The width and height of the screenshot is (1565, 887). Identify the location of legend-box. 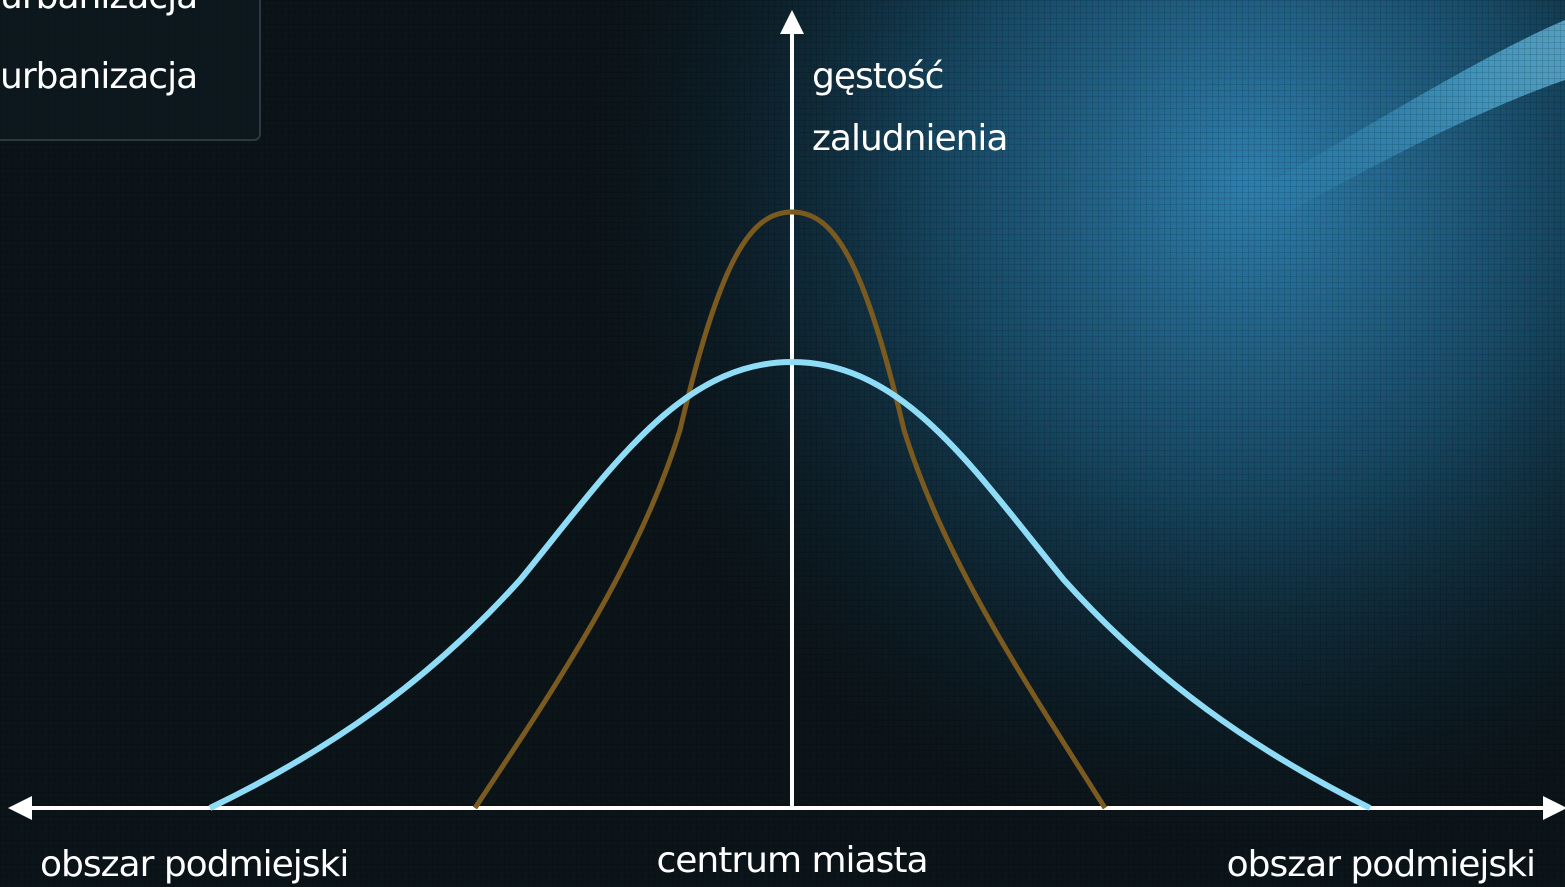
(130, 70).